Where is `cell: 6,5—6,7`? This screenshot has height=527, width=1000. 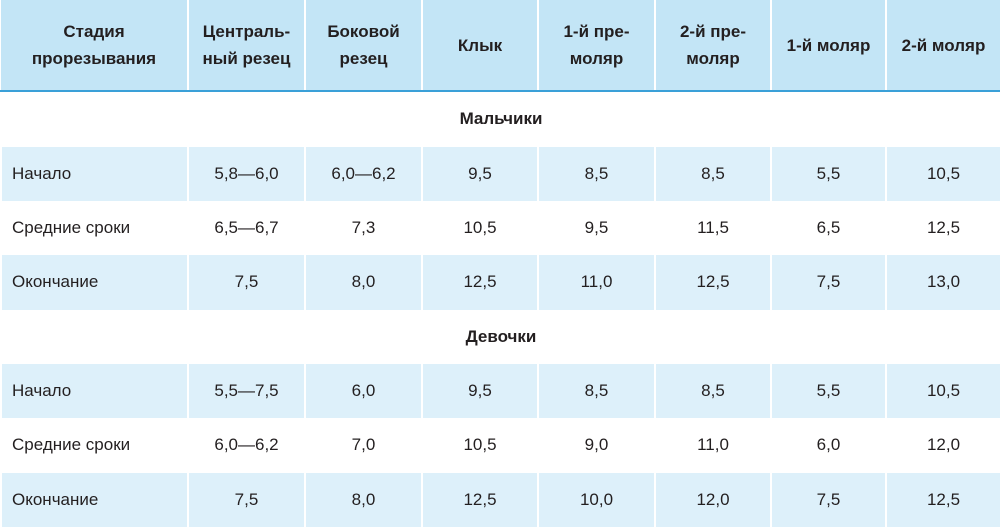
cell: 6,5—6,7 is located at coordinates (246, 228).